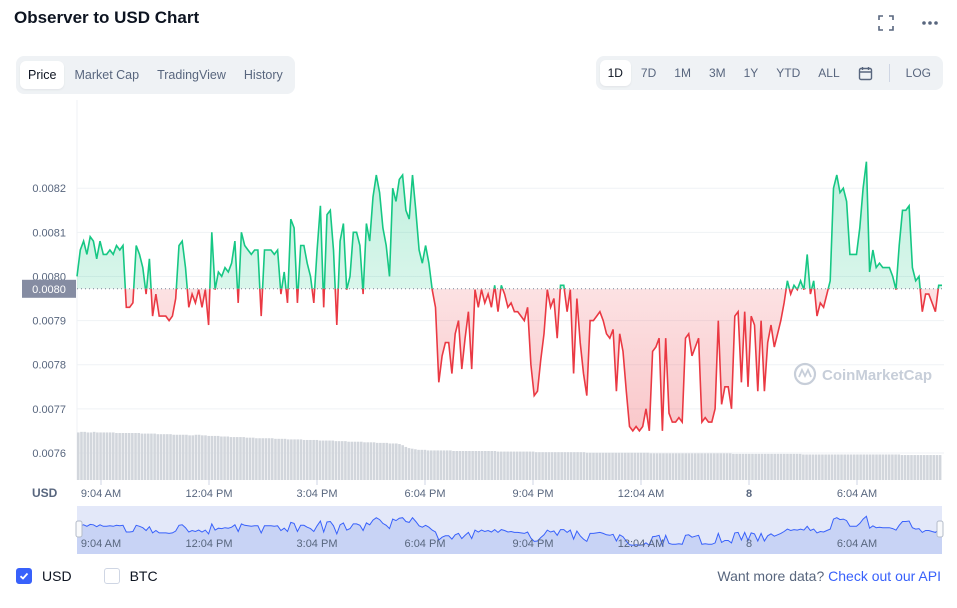 The height and width of the screenshot is (608, 957). What do you see at coordinates (107, 75) in the screenshot?
I see `tab-market-cap: Market Cap` at bounding box center [107, 75].